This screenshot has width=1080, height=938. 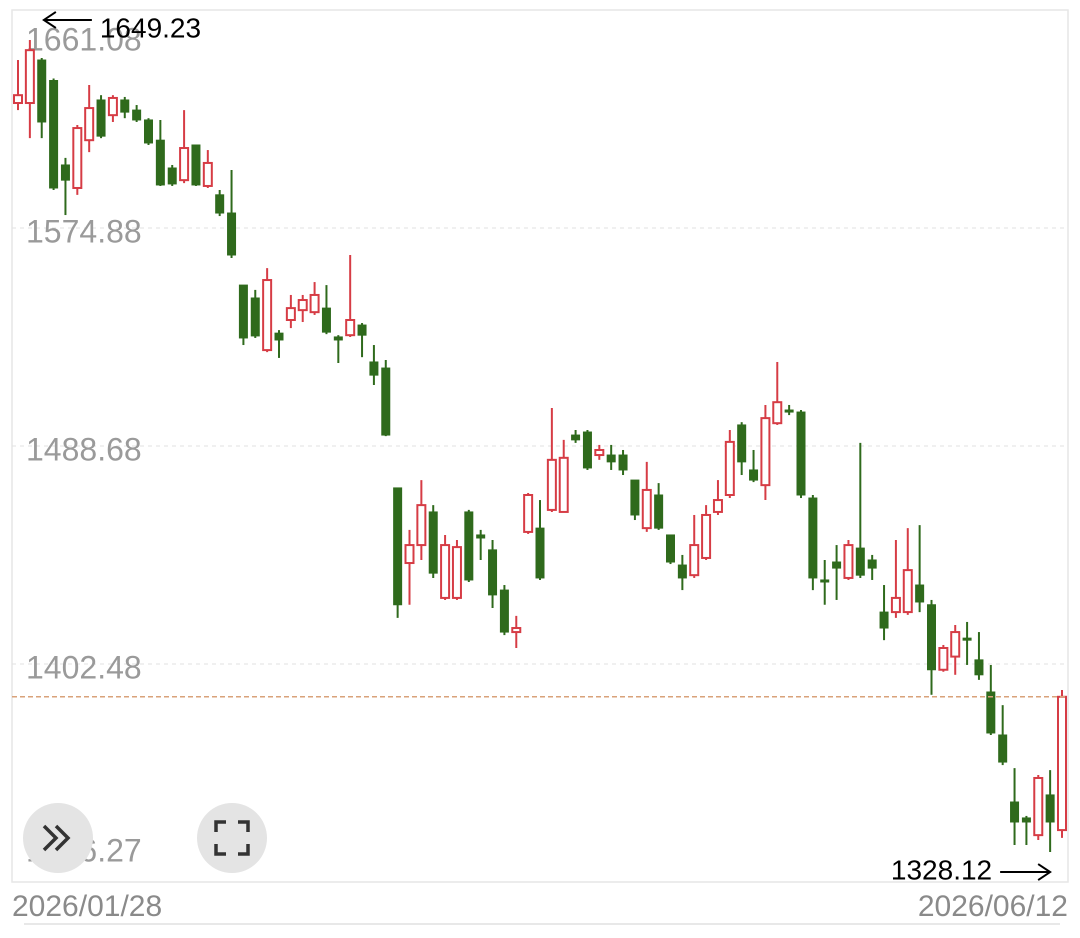 I want to click on x-tick-label: 2026/06/12, so click(x=993, y=906).